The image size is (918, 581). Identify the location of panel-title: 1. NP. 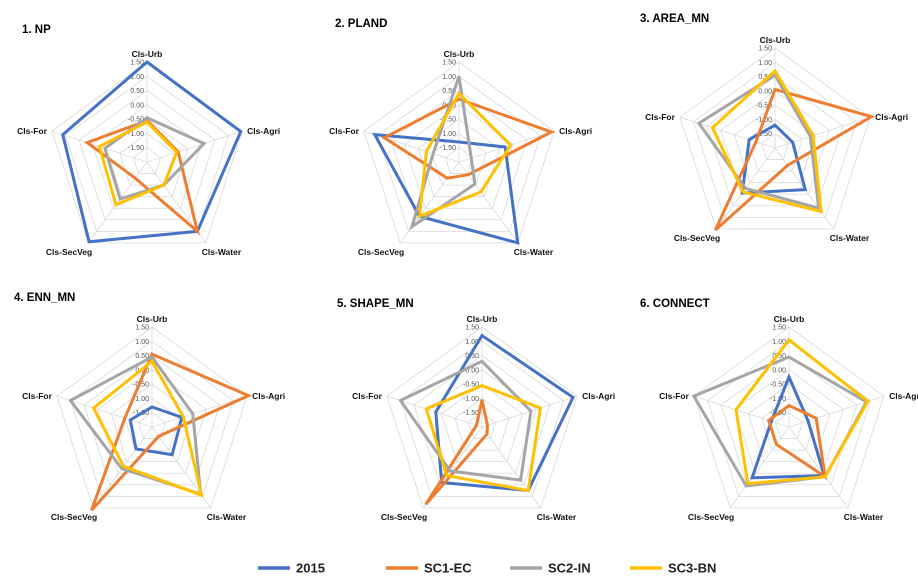
(36, 30).